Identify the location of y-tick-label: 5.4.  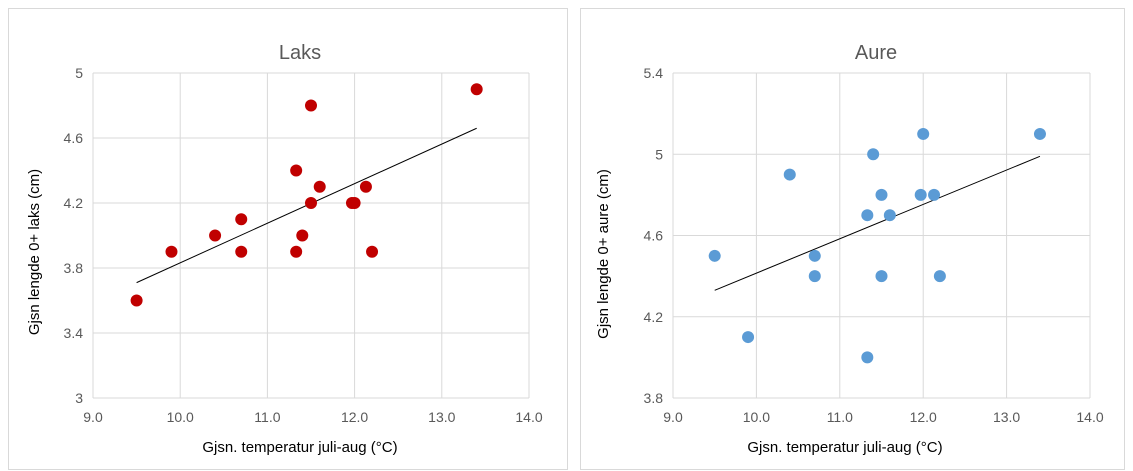
(654, 73).